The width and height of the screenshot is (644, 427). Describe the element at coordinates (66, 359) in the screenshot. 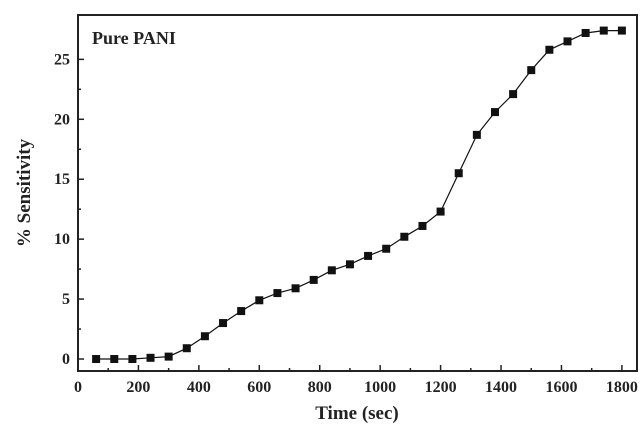

I see `y-tick-label: 0` at that location.